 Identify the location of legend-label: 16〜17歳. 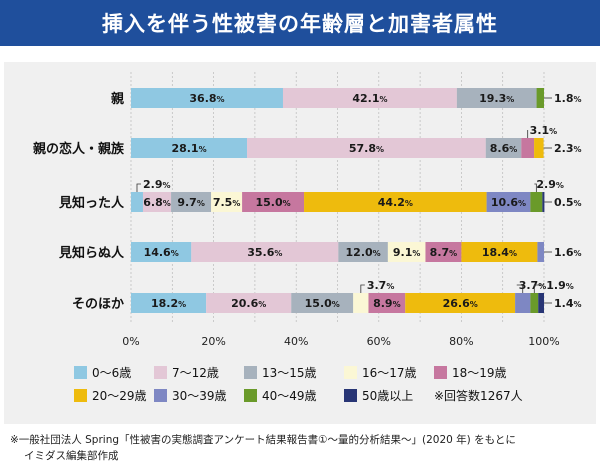
(389, 373).